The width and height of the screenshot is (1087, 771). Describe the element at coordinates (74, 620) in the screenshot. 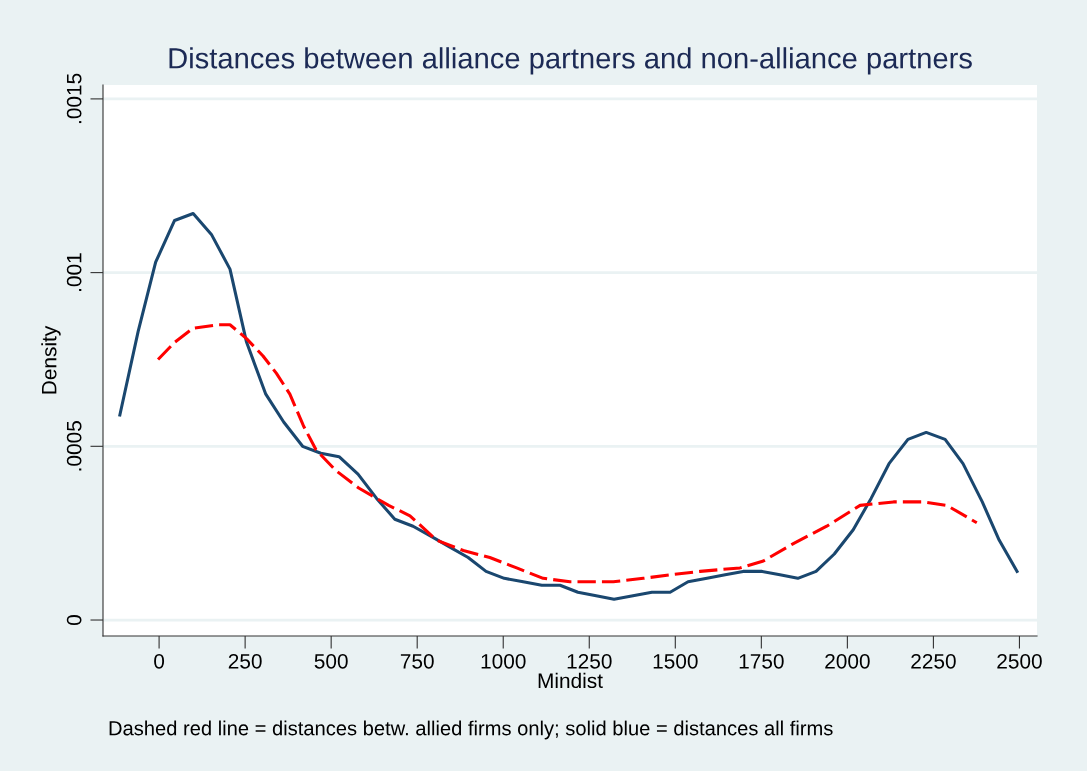

I see `y-tick-label: 0` at that location.